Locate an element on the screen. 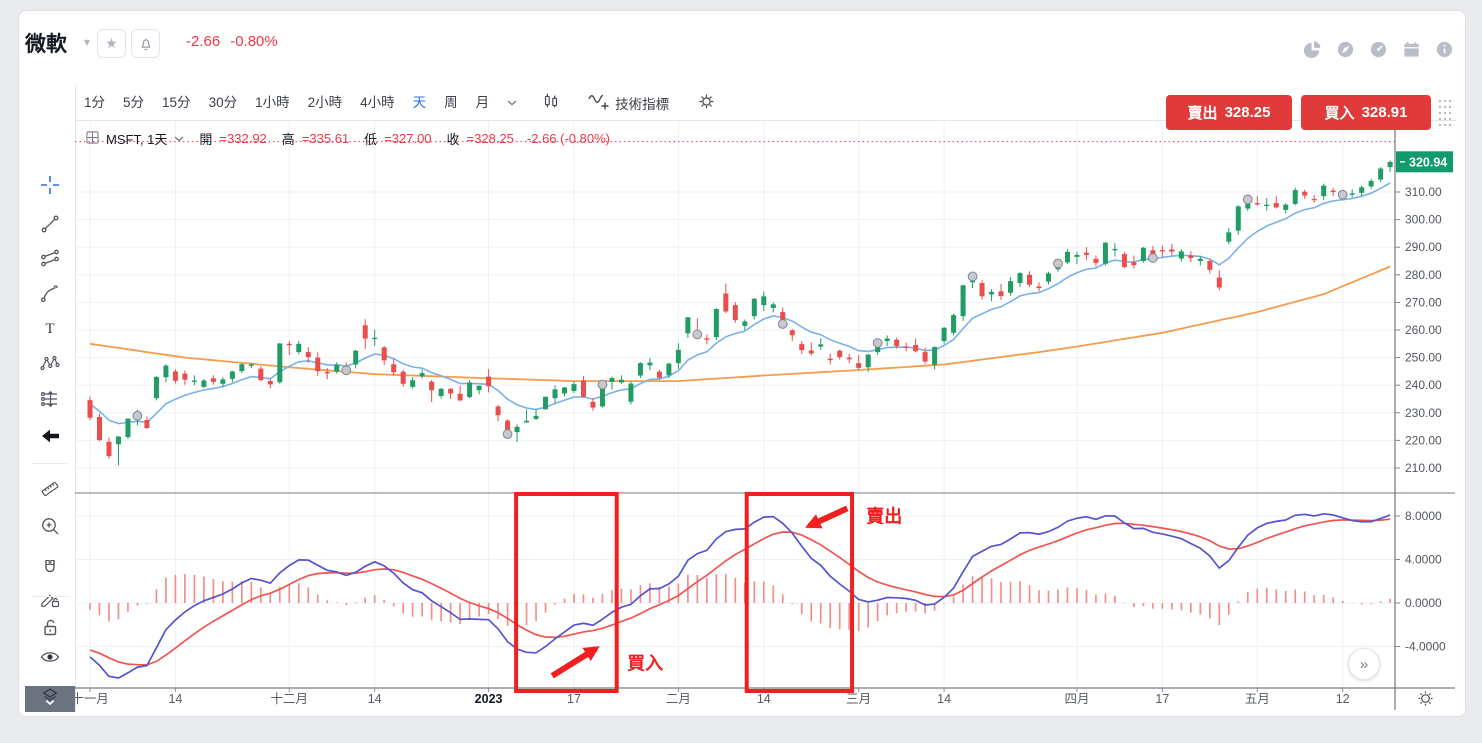 This screenshot has width=1482, height=743. svg-text: T is located at coordinates (49, 329).